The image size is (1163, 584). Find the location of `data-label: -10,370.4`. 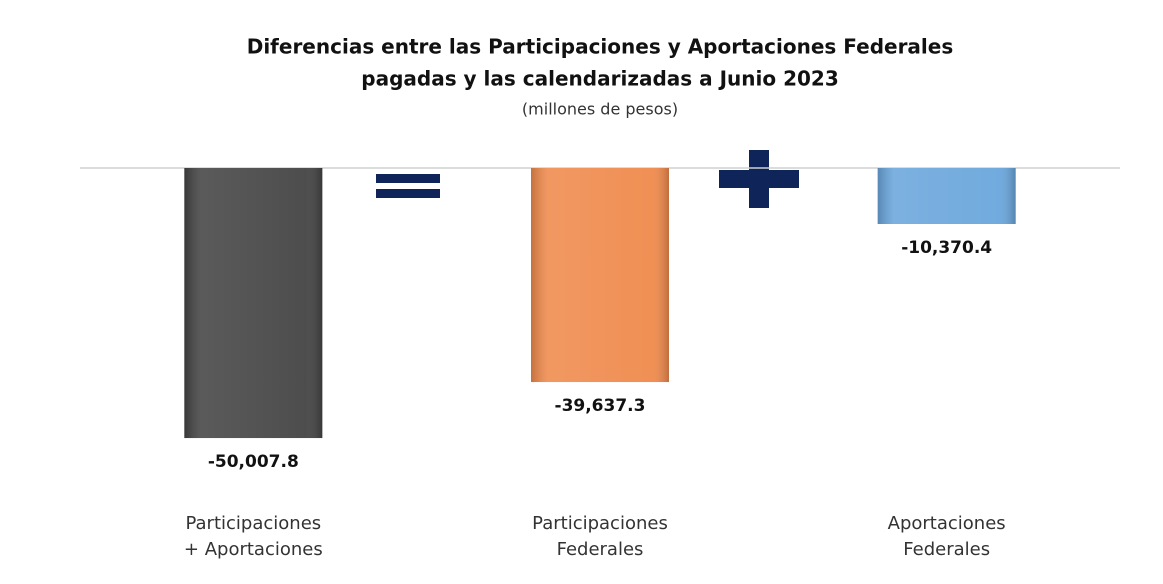

data-label: -10,370.4 is located at coordinates (946, 248).